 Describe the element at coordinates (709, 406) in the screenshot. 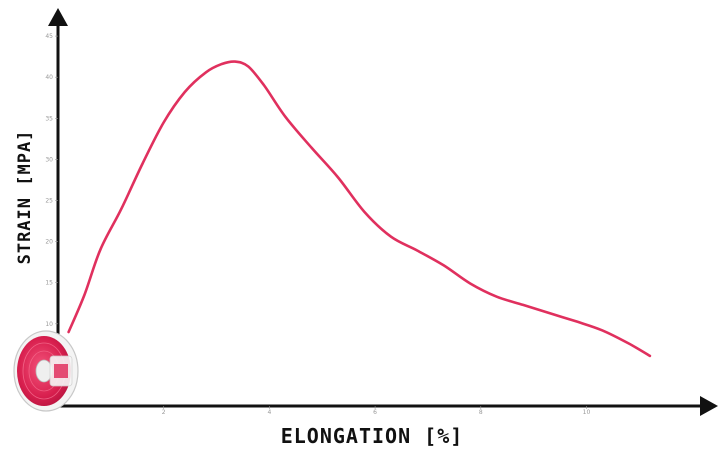

I see `x-axis-arrow` at that location.